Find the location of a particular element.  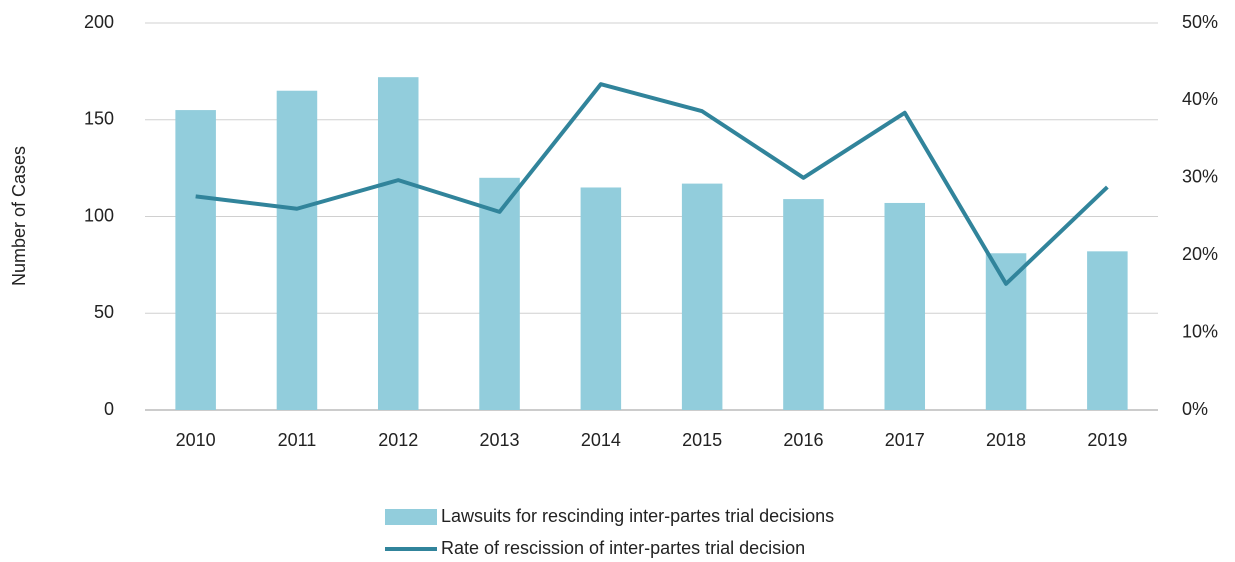

y2-tick-label: 10% is located at coordinates (1200, 331).